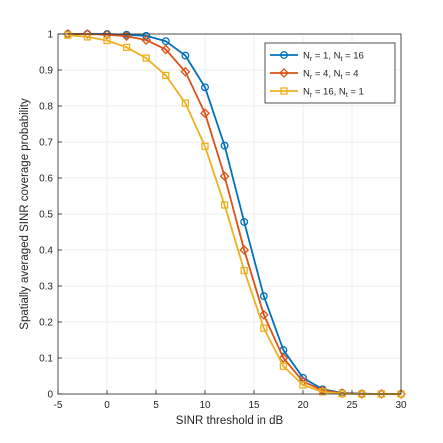 This screenshot has height=443, width=443. I want to click on legend-label: Nr = 4, Nt = 4, so click(331, 75).